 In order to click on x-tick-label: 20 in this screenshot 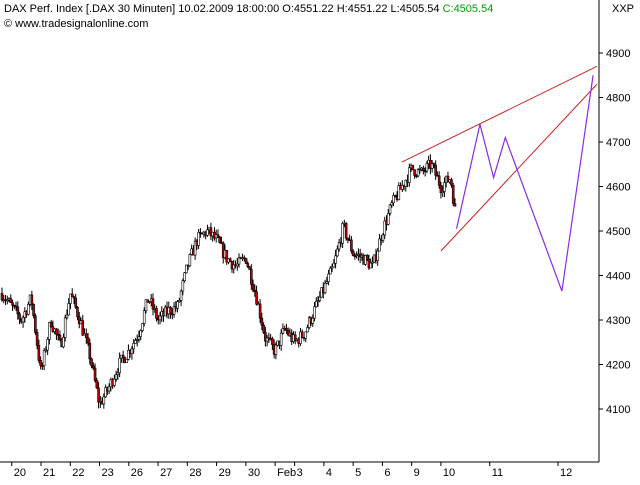, I will do `click(20, 473)`.